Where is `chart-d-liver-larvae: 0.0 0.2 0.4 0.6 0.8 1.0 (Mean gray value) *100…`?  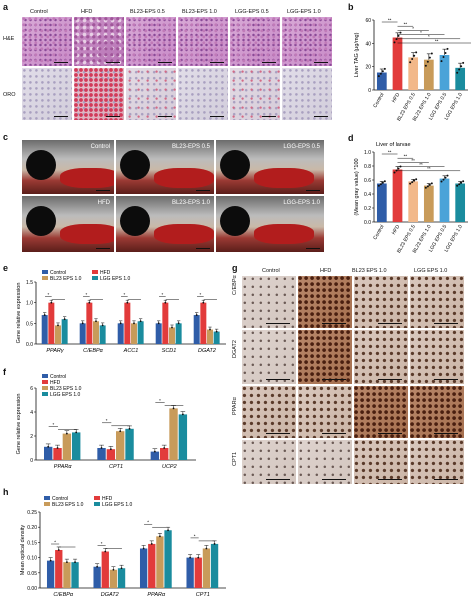 chart-d-liver-larvae: 0.0 0.2 0.4 0.6 0.8 1.0 (Mean gray value) *100… is located at coordinates (411, 198).